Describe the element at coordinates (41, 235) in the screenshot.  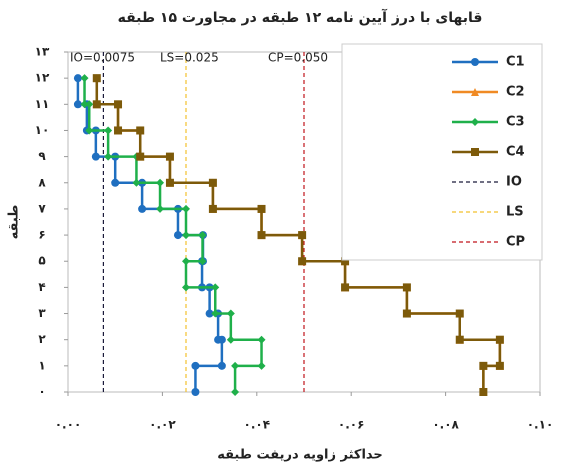
I see `y-tick-label: ۶` at that location.